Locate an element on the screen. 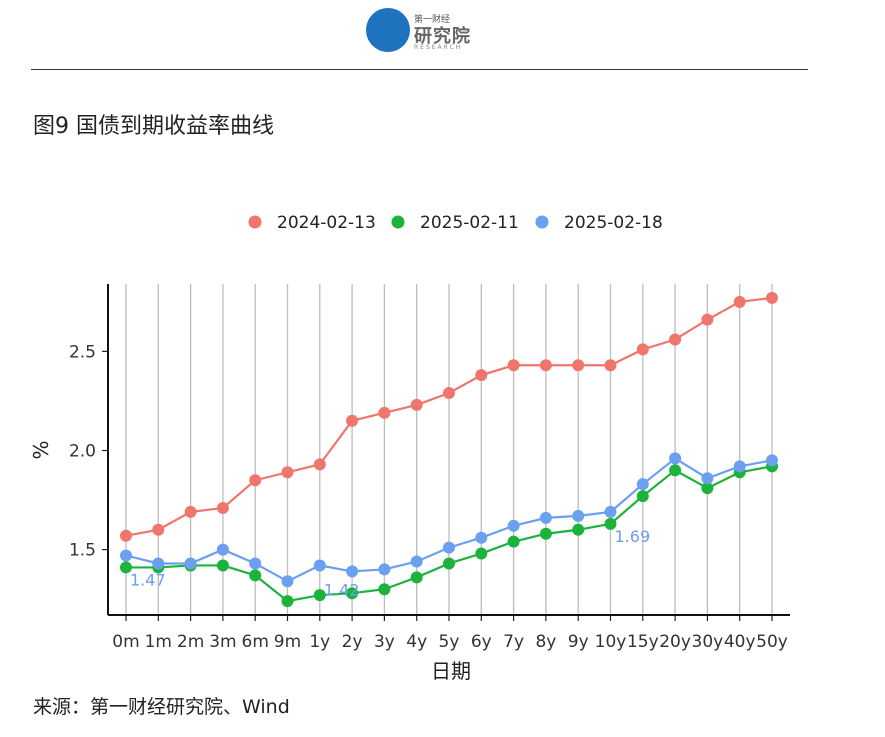 The image size is (885, 737). data-label: 1.47 is located at coordinates (148, 580).